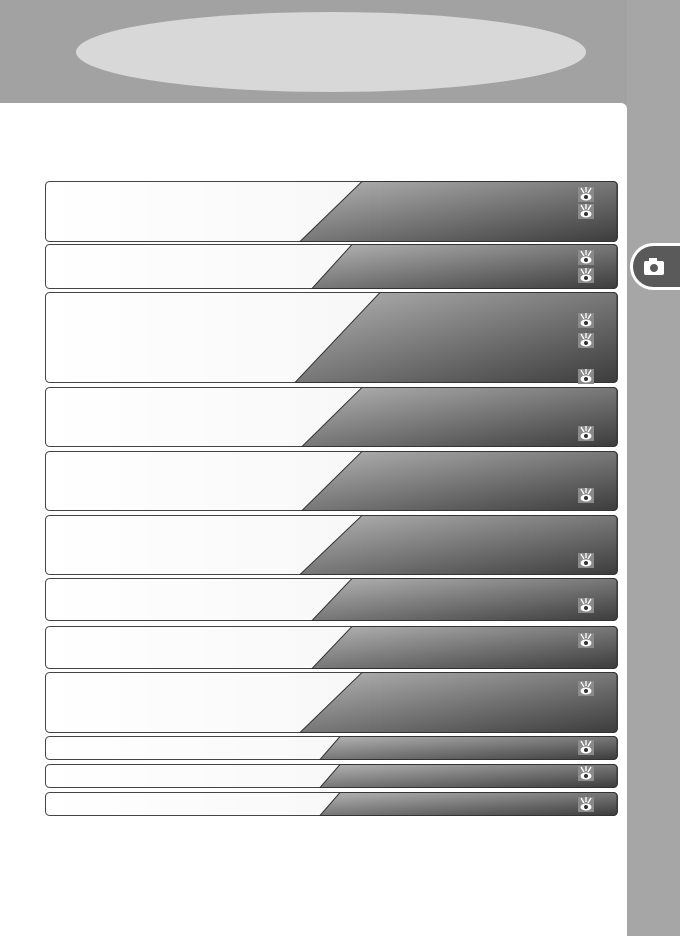  I want to click on sidebar, so click(653, 468).